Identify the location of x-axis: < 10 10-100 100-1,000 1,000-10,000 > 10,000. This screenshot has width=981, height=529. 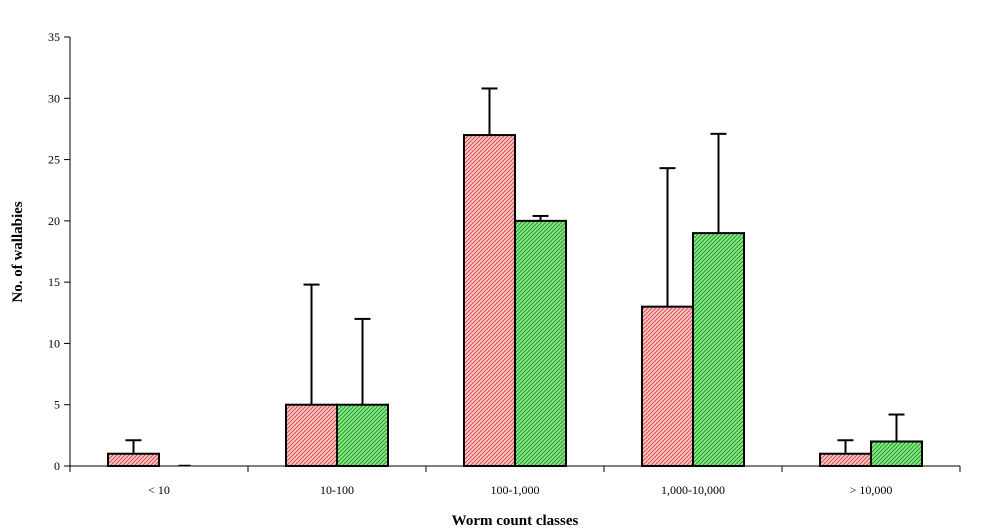
(515, 481).